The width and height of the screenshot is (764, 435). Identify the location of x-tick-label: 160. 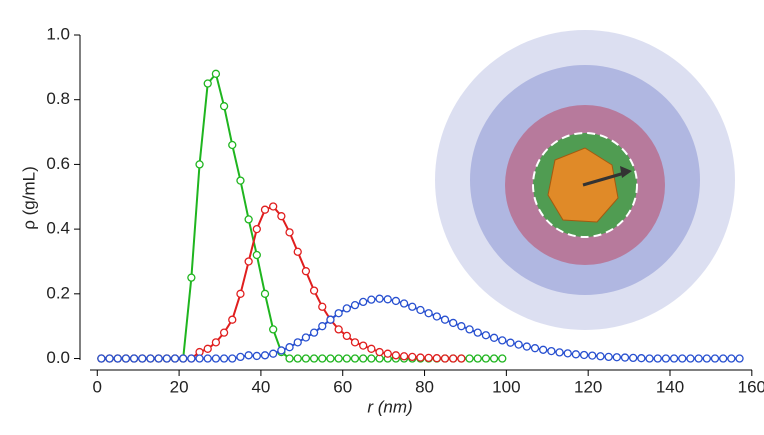
(751, 386).